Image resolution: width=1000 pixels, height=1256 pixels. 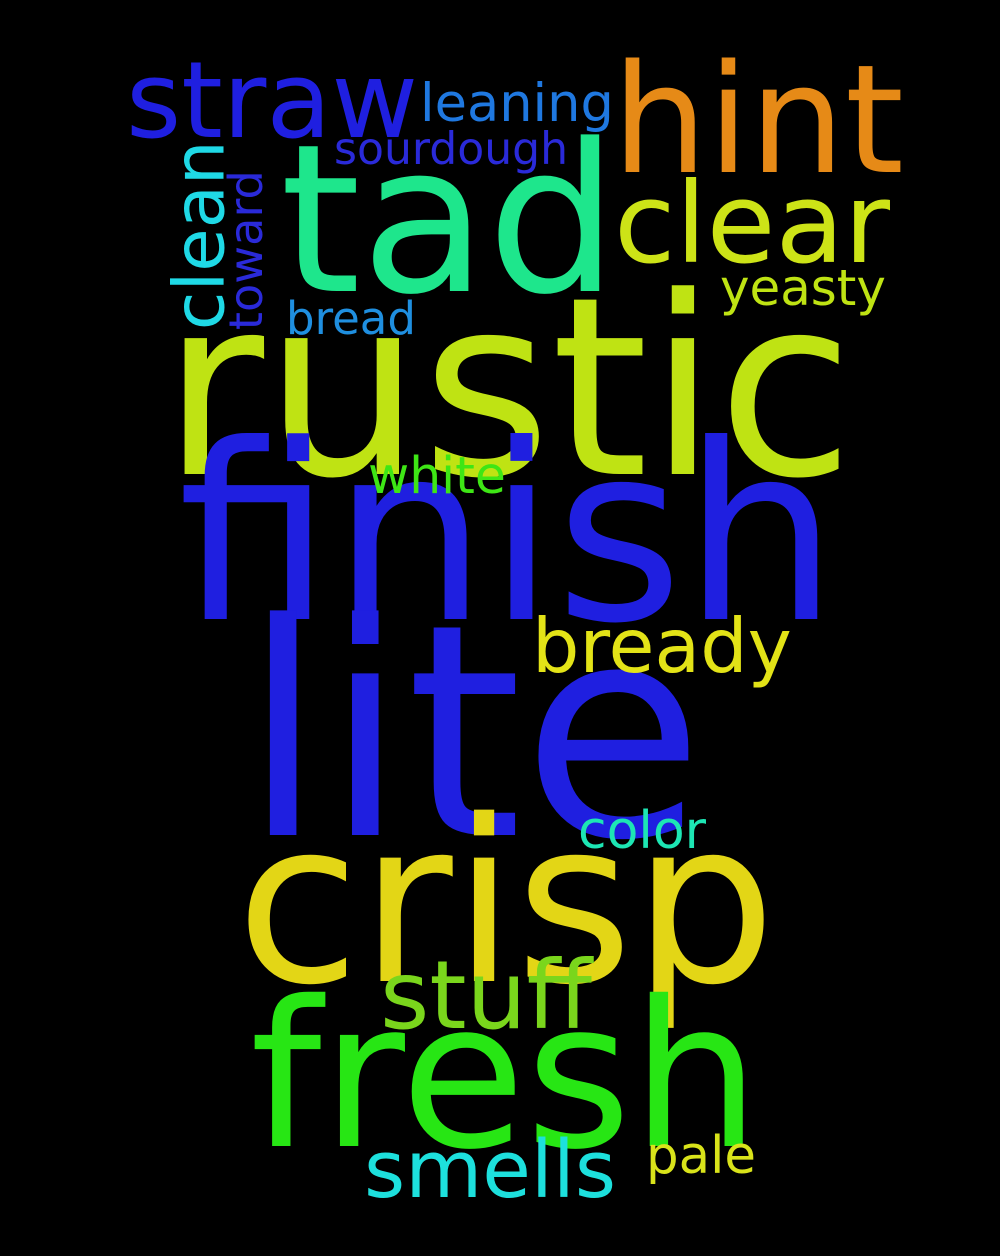 I want to click on word-color: color, so click(x=642, y=831).